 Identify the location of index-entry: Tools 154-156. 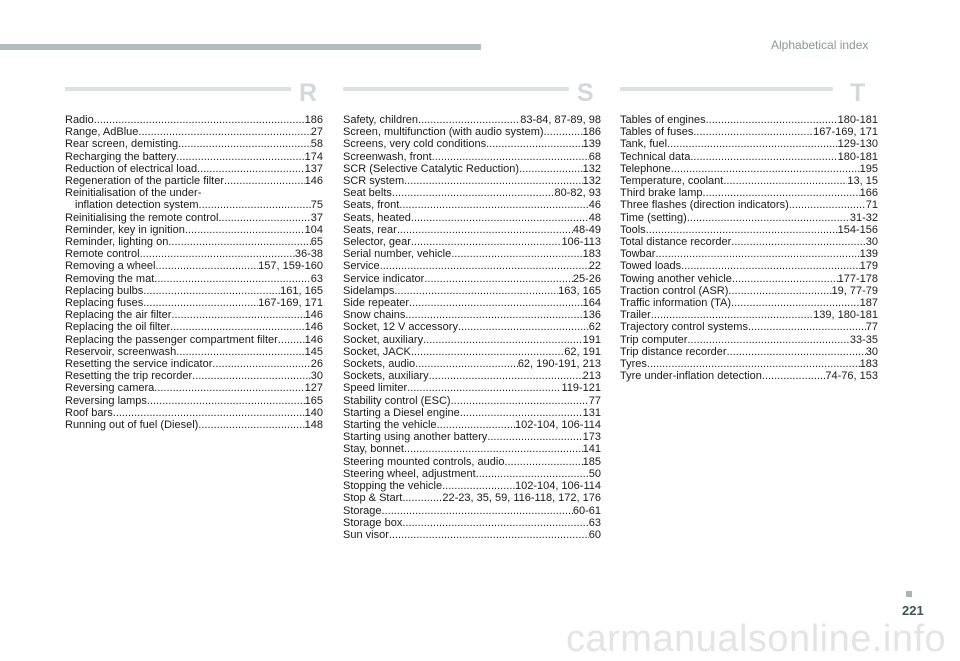
(749, 230).